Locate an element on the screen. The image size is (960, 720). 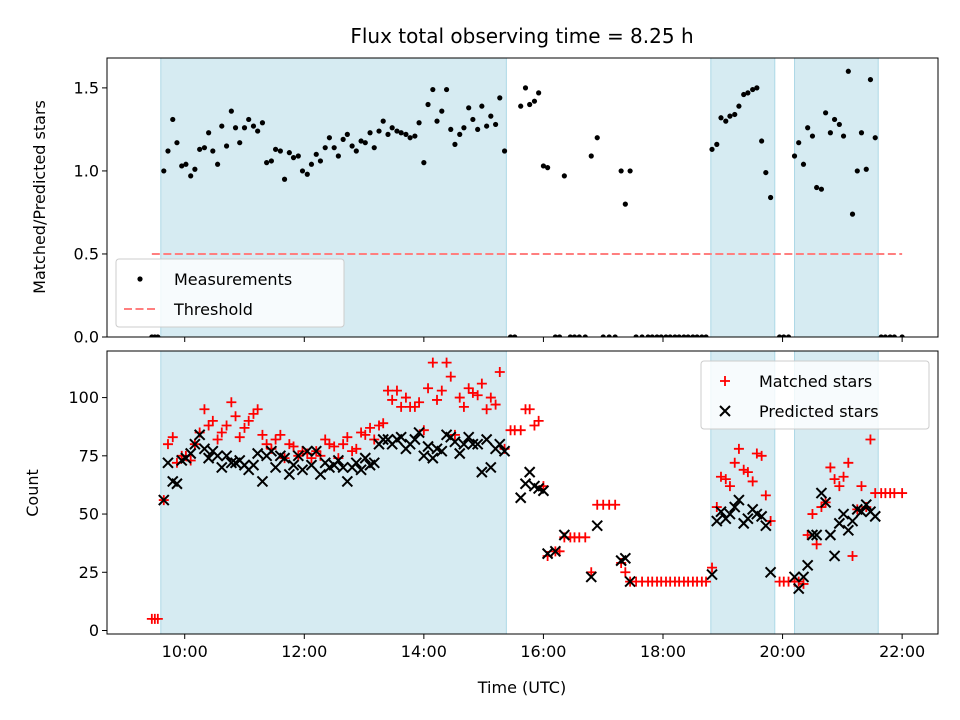
x-tick-label: 20:00 is located at coordinates (783, 651).